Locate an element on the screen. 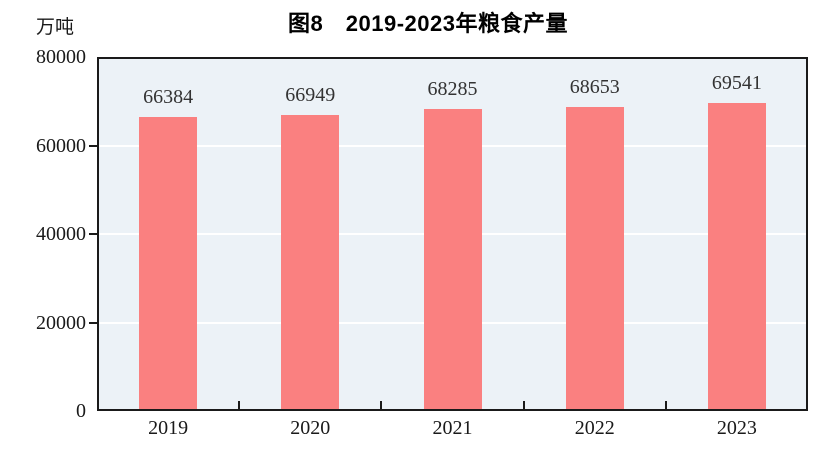  y-axis-tick-label: 80000 is located at coordinates (61, 57).